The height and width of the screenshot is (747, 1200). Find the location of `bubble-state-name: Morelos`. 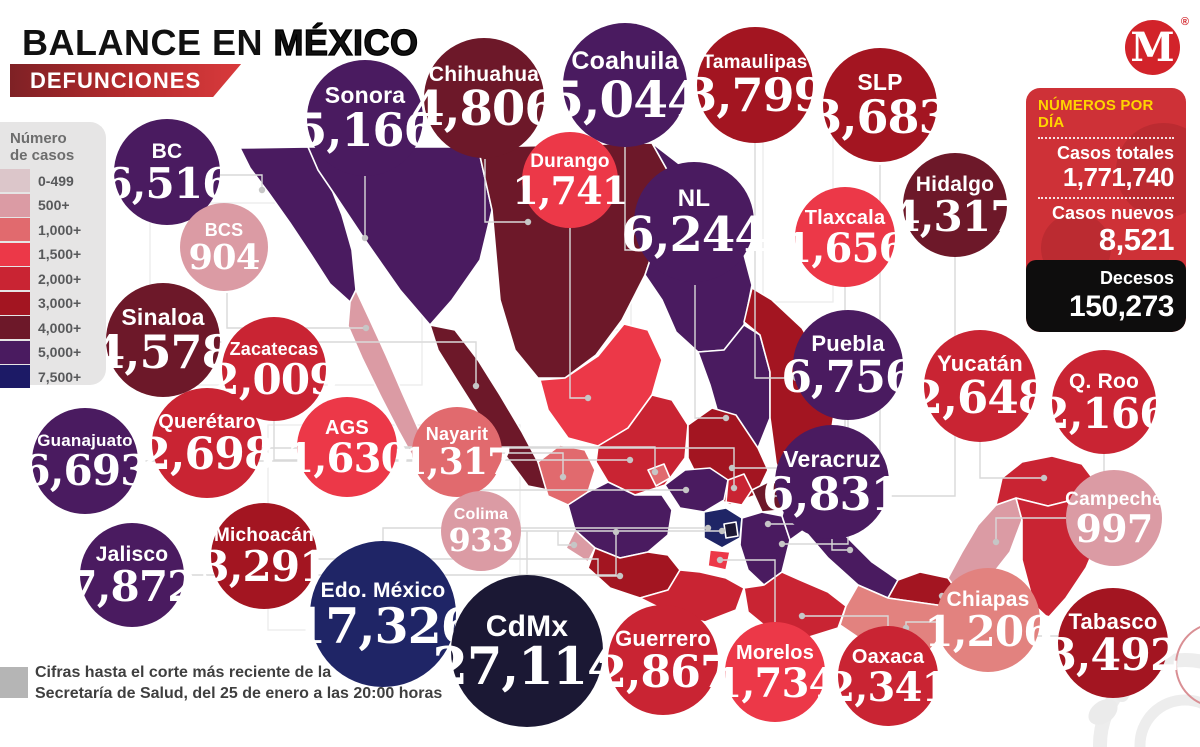

bubble-state-name: Morelos is located at coordinates (775, 652).